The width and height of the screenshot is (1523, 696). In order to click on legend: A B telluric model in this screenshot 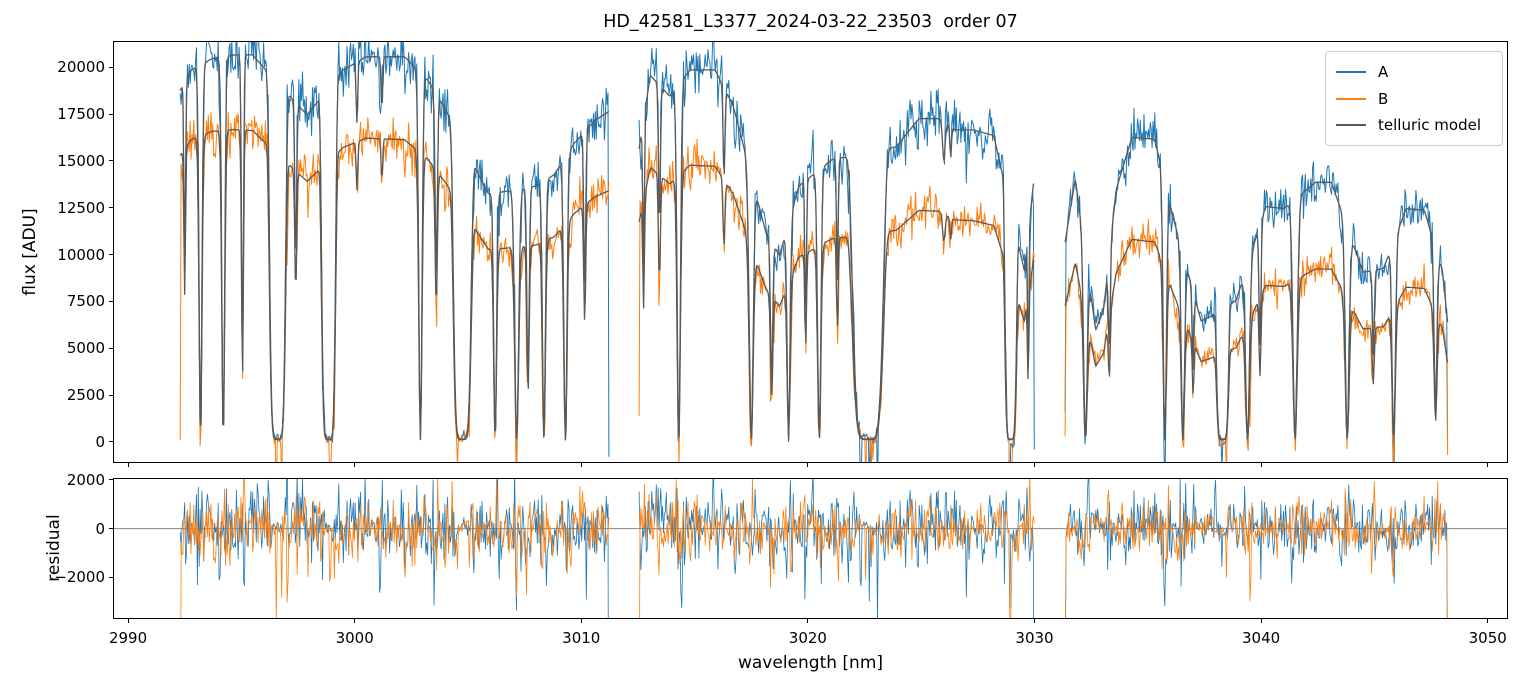, I will do `click(1414, 98)`.